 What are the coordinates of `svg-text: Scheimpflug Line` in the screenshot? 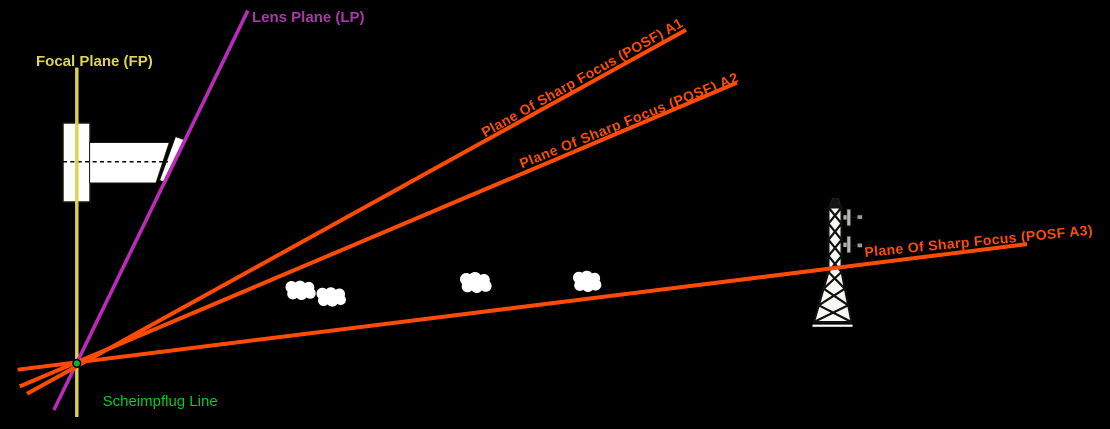 It's located at (160, 401).